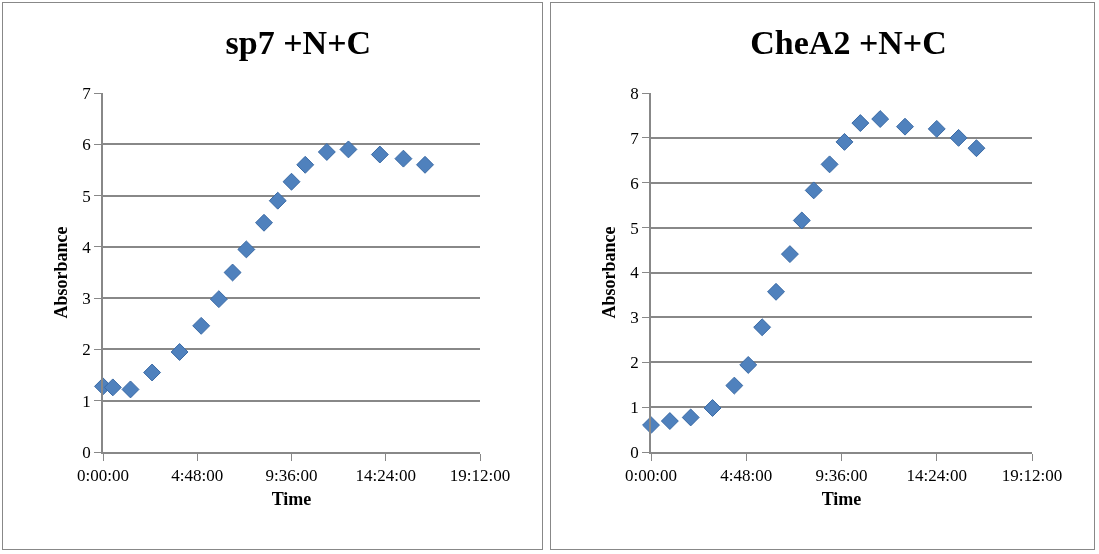 This screenshot has width=1099, height=554. What do you see at coordinates (298, 42) in the screenshot?
I see `chart-title: sp7 +N+C` at bounding box center [298, 42].